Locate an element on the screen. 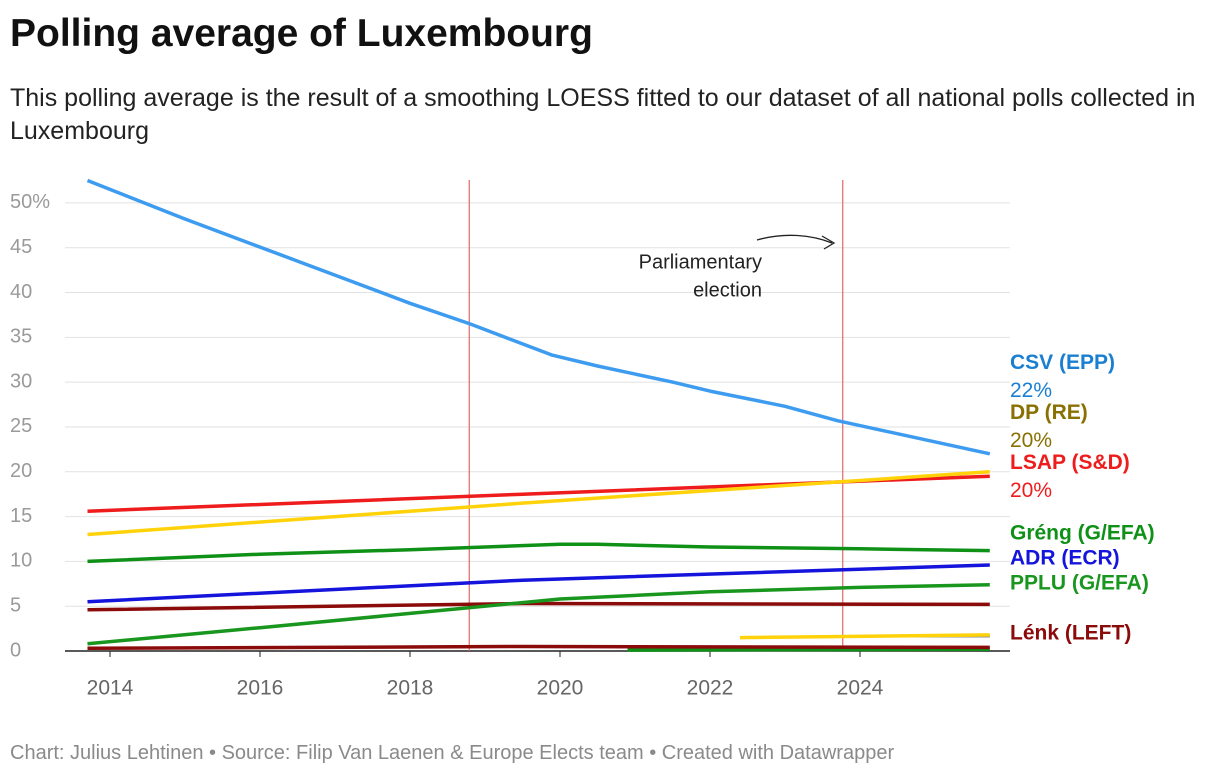  annotation: Parliamentary is located at coordinates (700, 262).